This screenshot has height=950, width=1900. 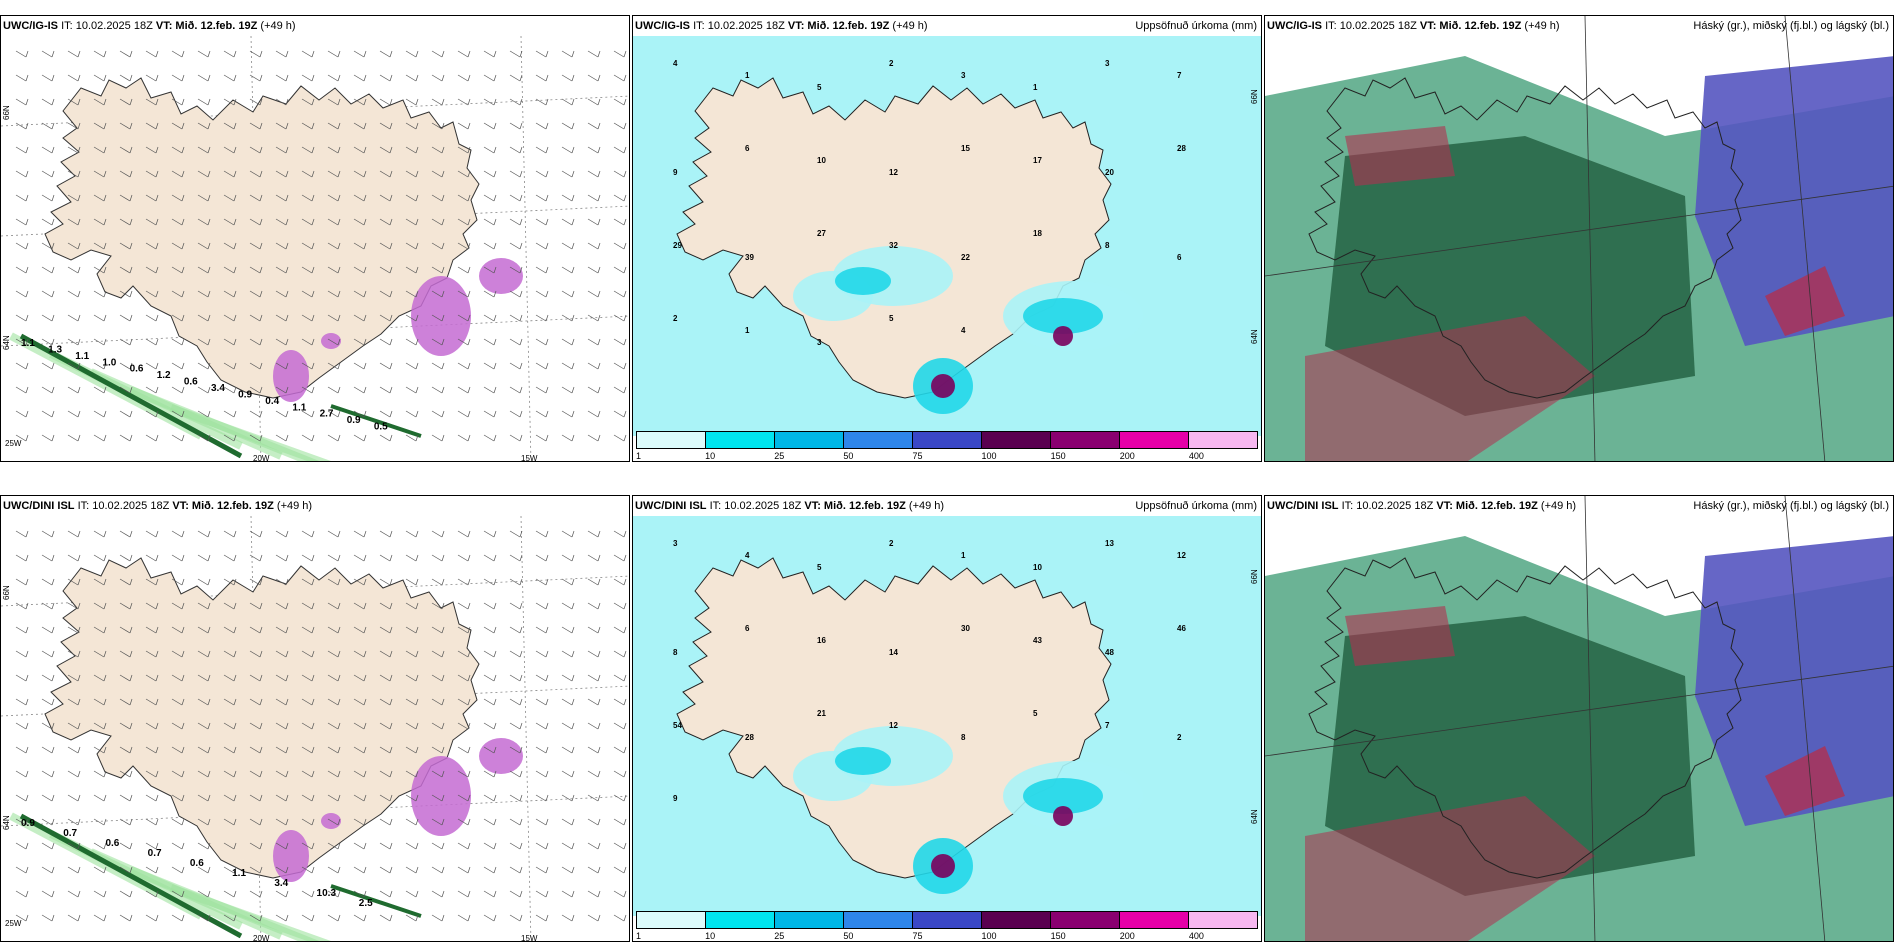 I want to click on rain-value-label: 0.4, so click(x=272, y=401).